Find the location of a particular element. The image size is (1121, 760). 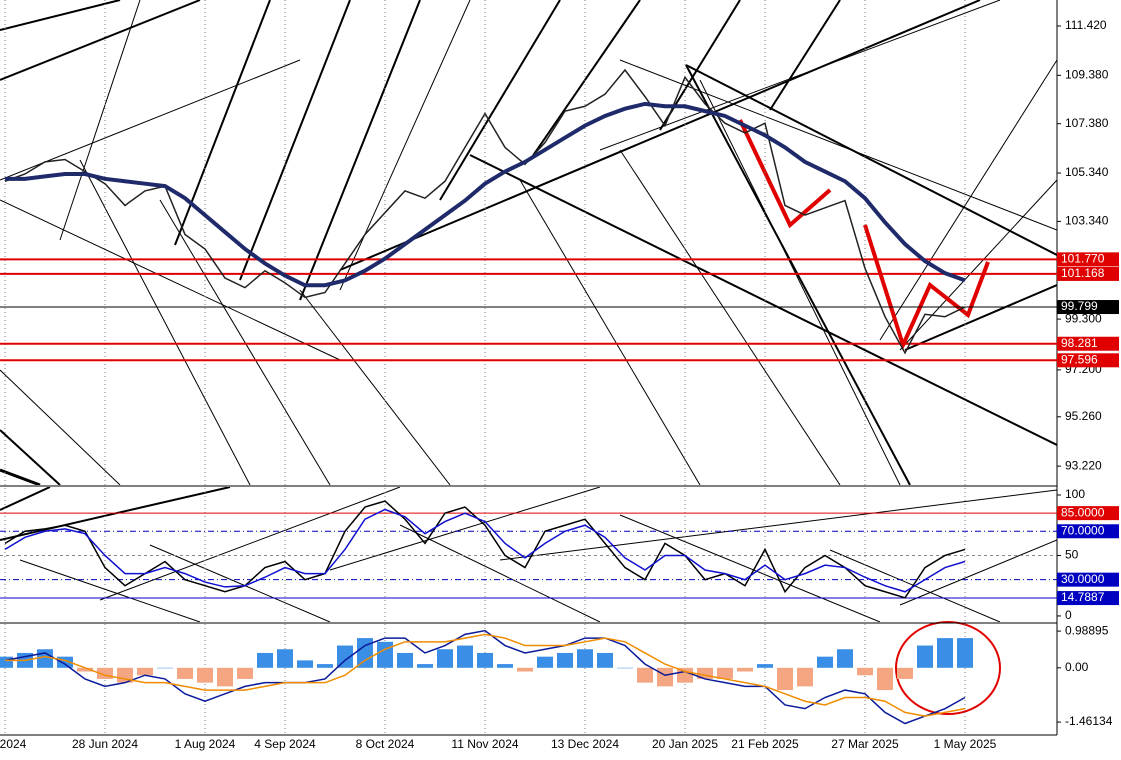

x-tick-label: 11 Nov 2024 is located at coordinates (484, 744).